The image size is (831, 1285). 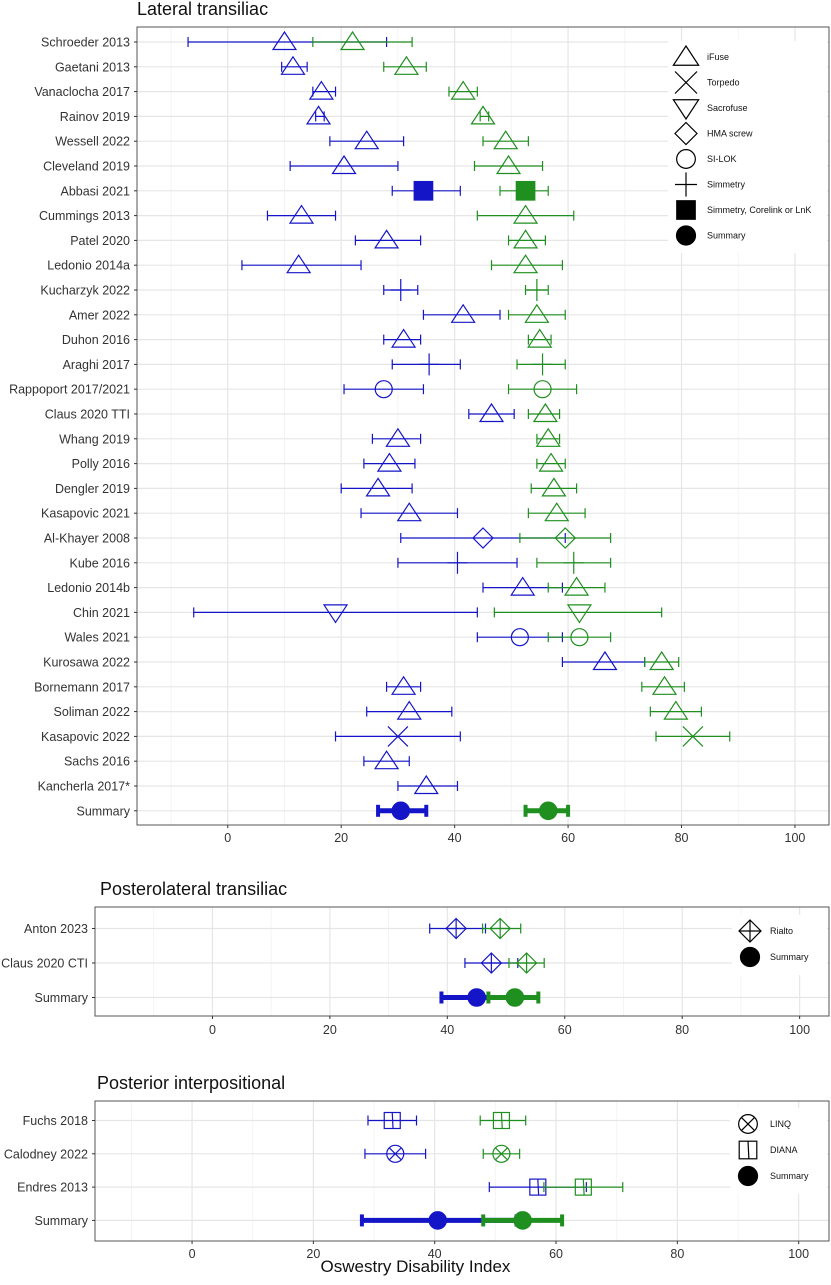 What do you see at coordinates (85, 291) in the screenshot?
I see `study-label: Kucharzyk 2022` at bounding box center [85, 291].